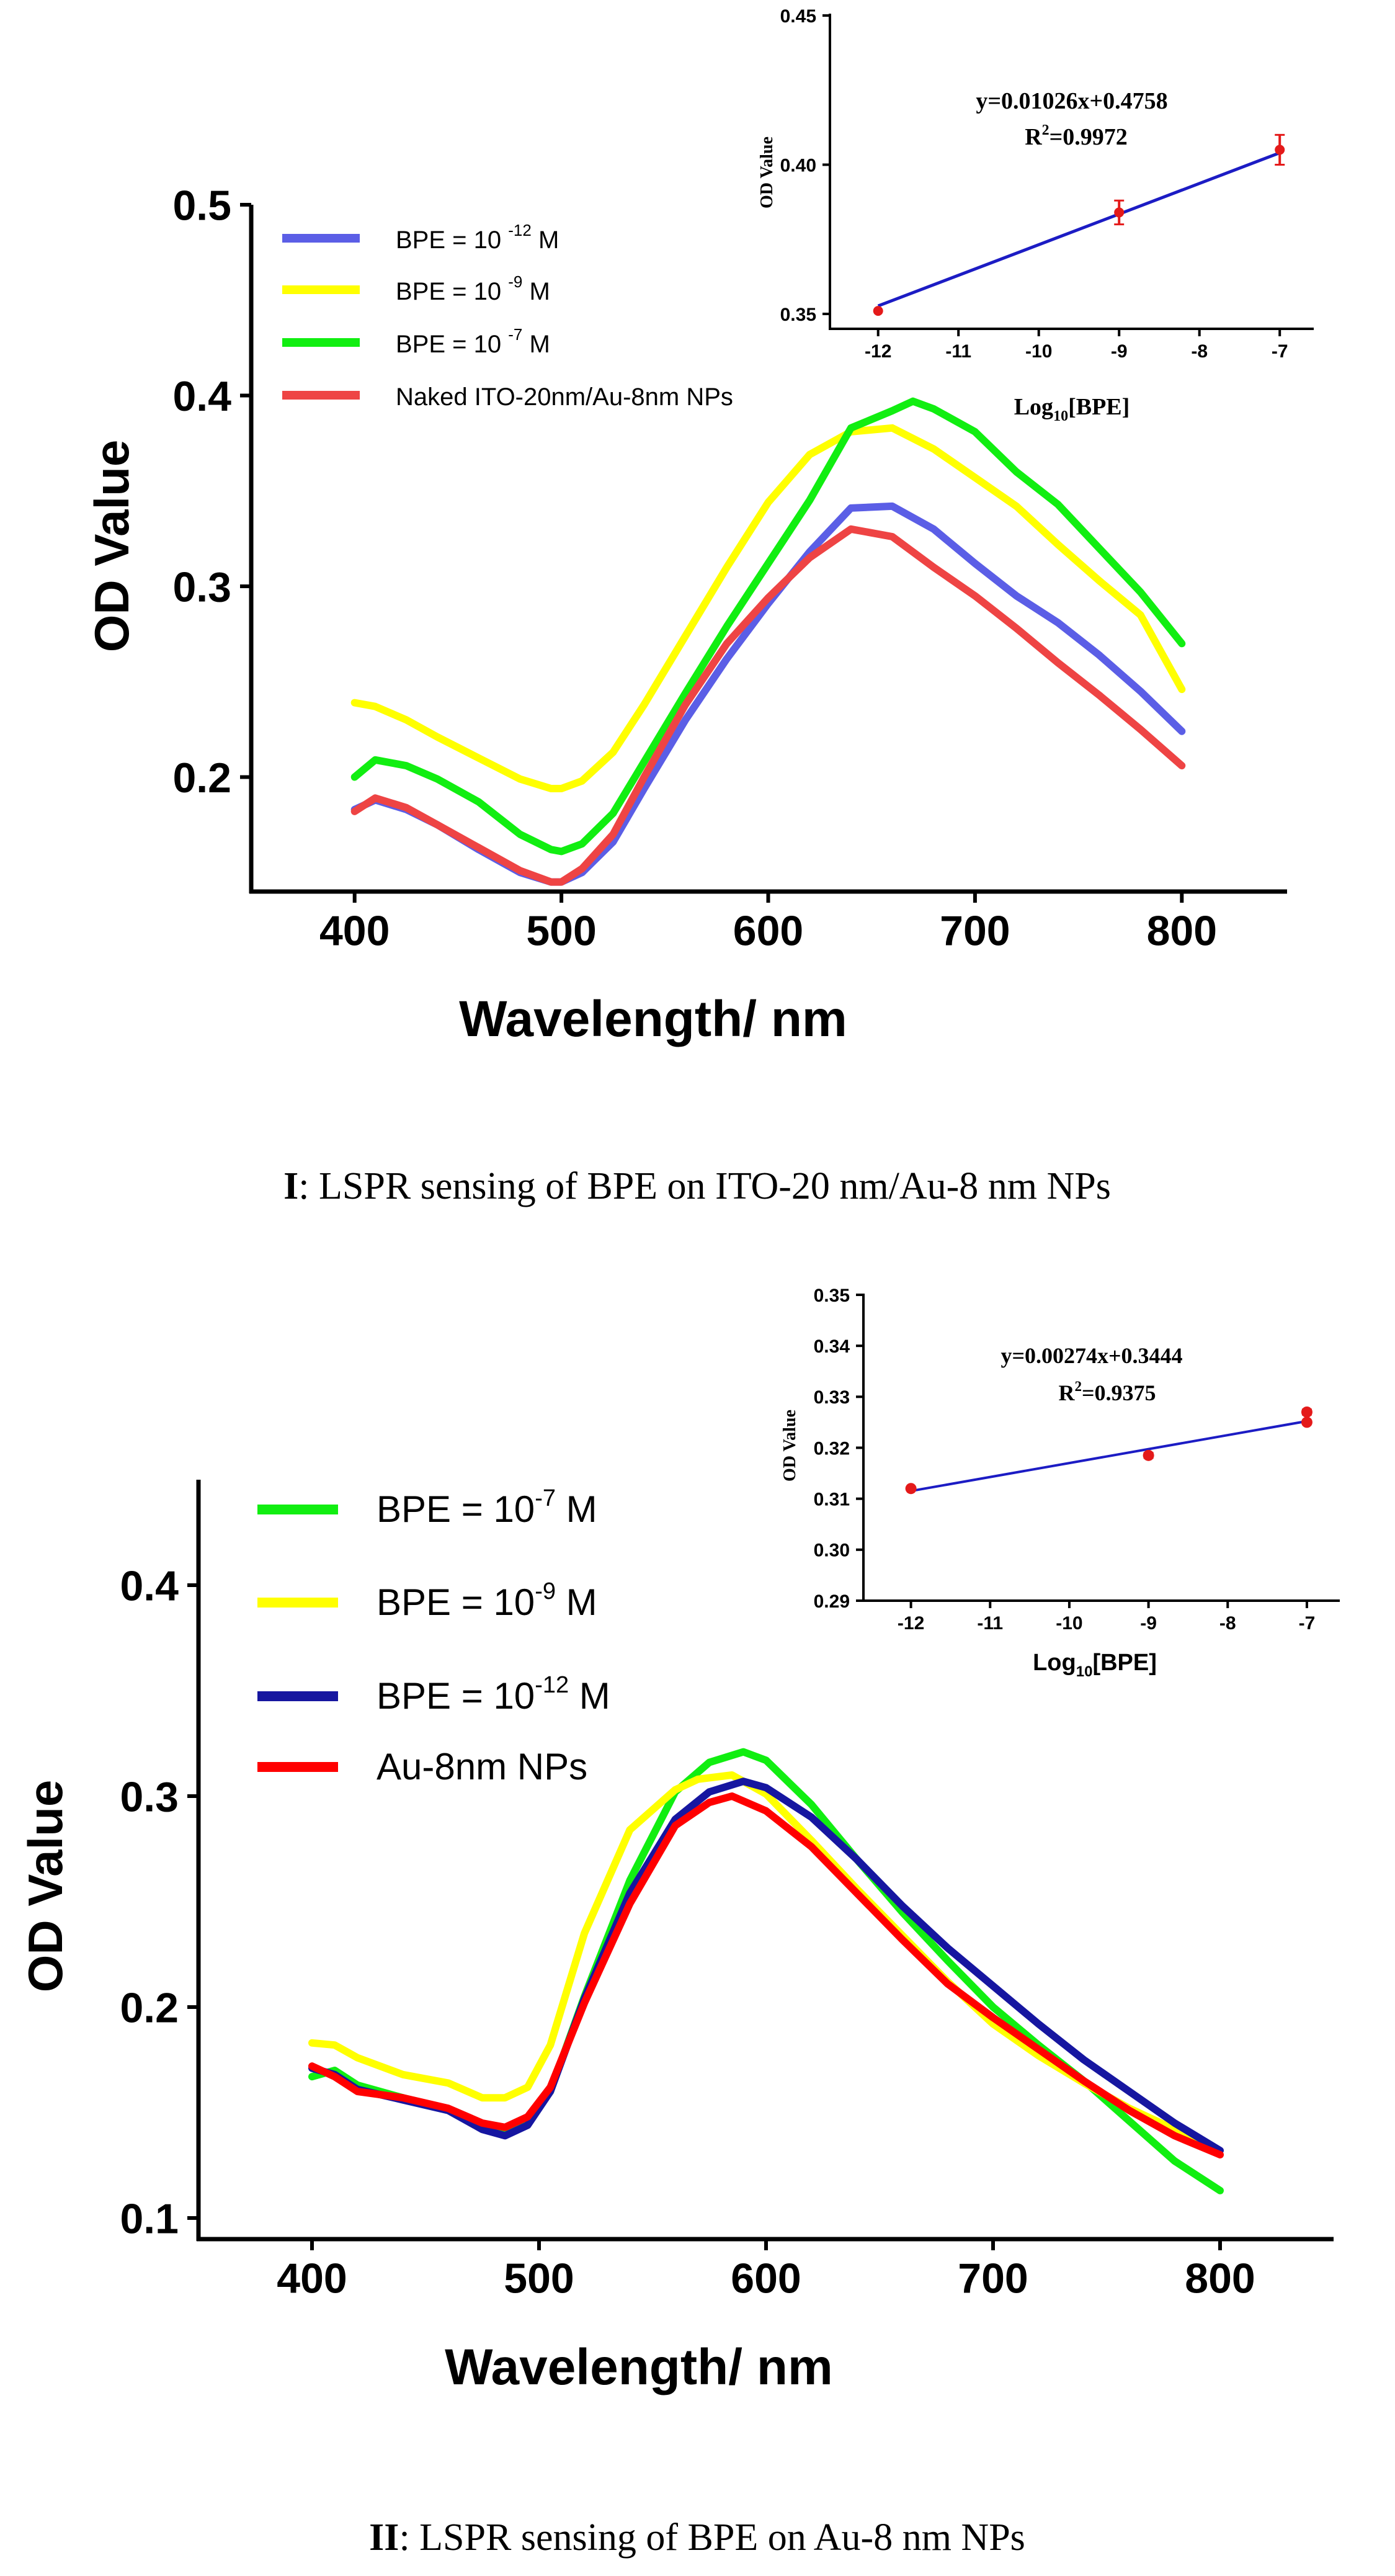  What do you see at coordinates (832, 1296) in the screenshot?
I see `panel2-inset-y-tick-label: 0.35` at bounding box center [832, 1296].